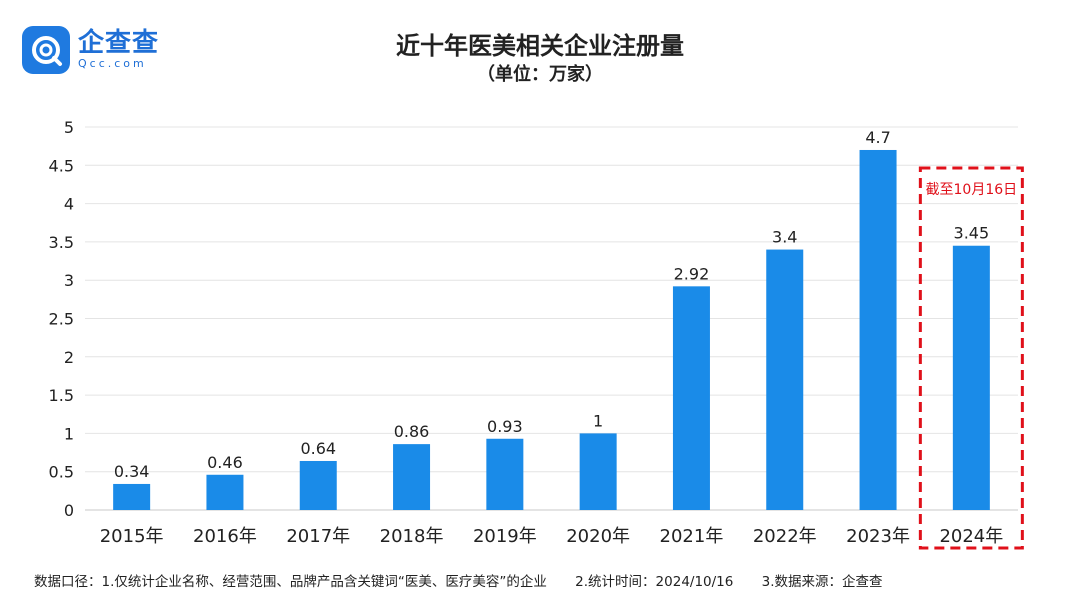 This screenshot has height=608, width=1080. Describe the element at coordinates (225, 536) in the screenshot. I see `x-tick-label: 2016年` at that location.